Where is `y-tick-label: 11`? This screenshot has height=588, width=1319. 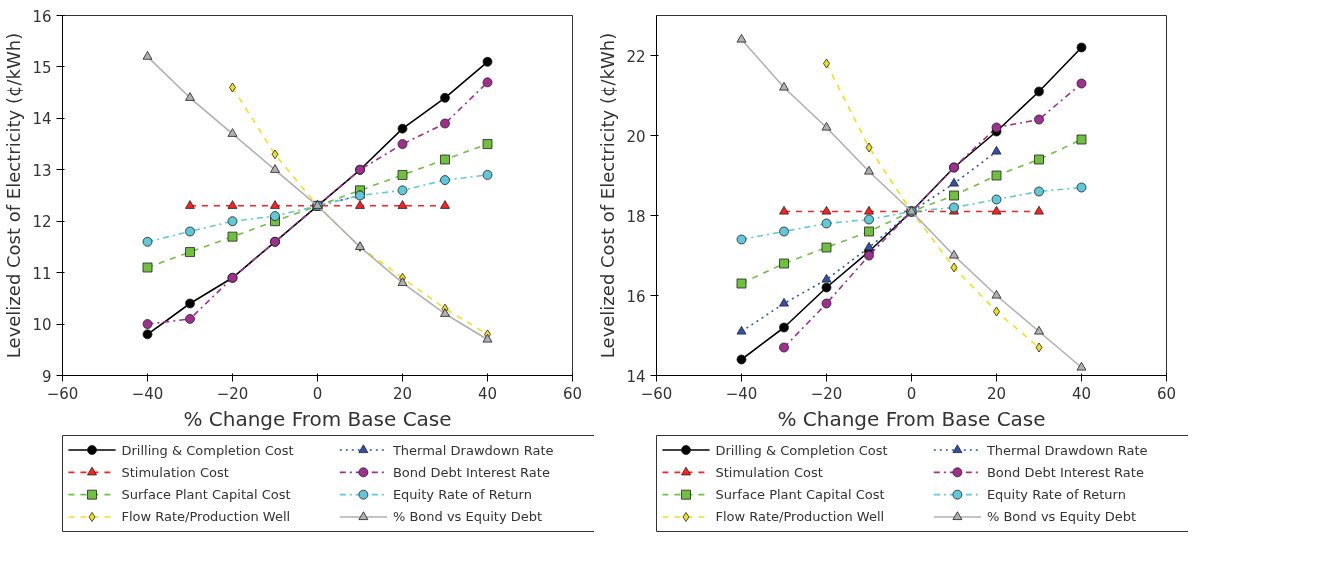
y-tick-label: 11 is located at coordinates (42, 273).